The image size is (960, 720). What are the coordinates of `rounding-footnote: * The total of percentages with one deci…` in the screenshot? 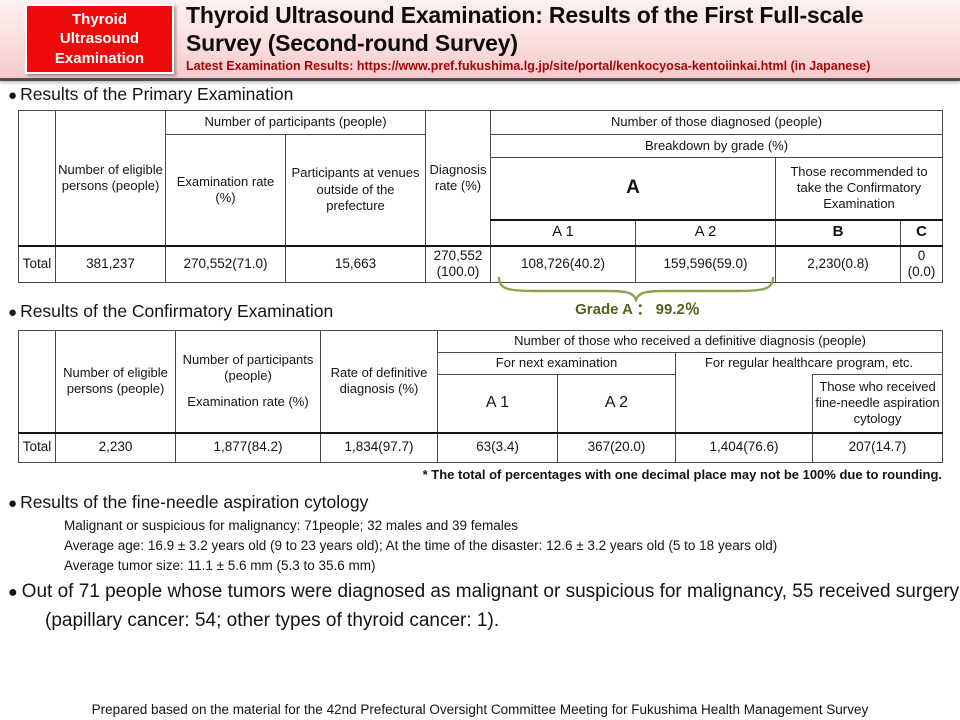 It's located at (682, 474).